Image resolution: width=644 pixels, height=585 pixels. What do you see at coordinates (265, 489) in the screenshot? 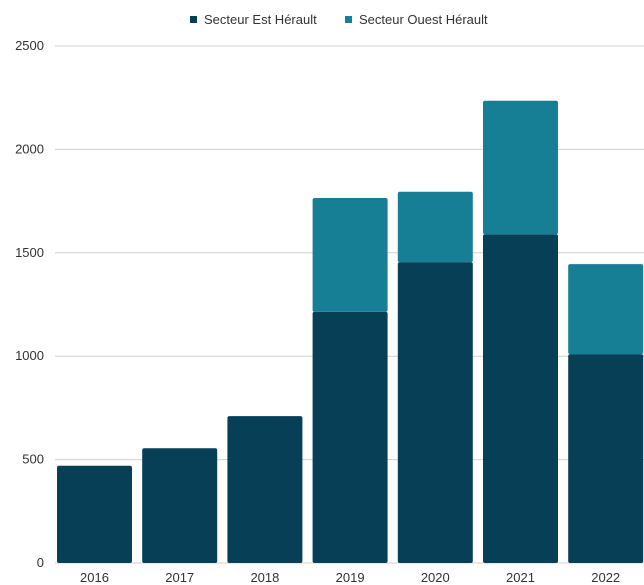
I see `bar-est-2018` at bounding box center [265, 489].